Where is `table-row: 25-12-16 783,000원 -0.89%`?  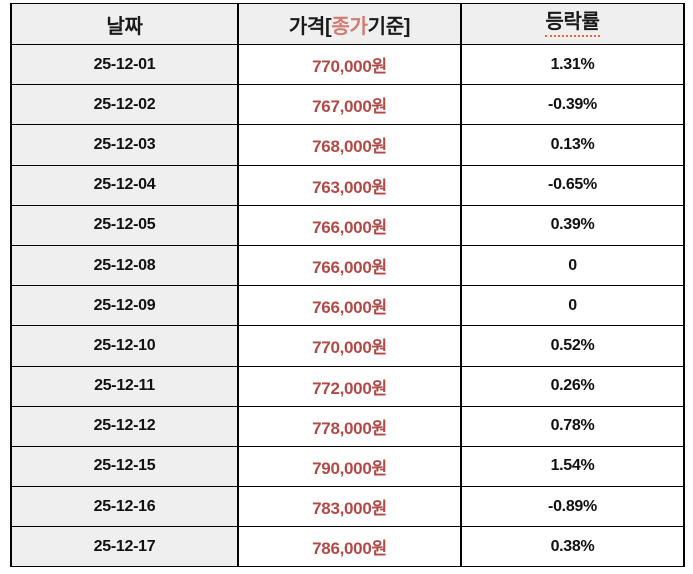
table-row: 25-12-16 783,000원 -0.89% is located at coordinates (347, 507).